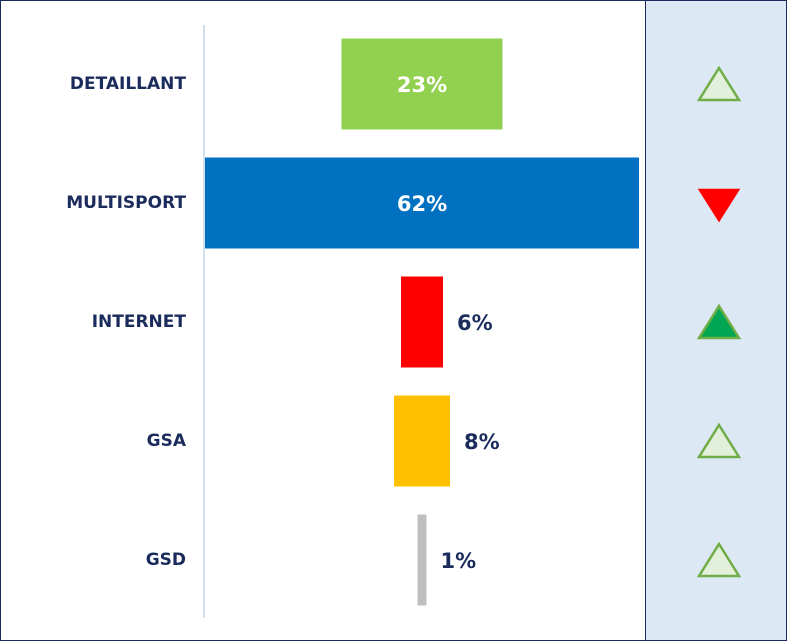  What do you see at coordinates (482, 442) in the screenshot?
I see `value-label: 8%` at bounding box center [482, 442].